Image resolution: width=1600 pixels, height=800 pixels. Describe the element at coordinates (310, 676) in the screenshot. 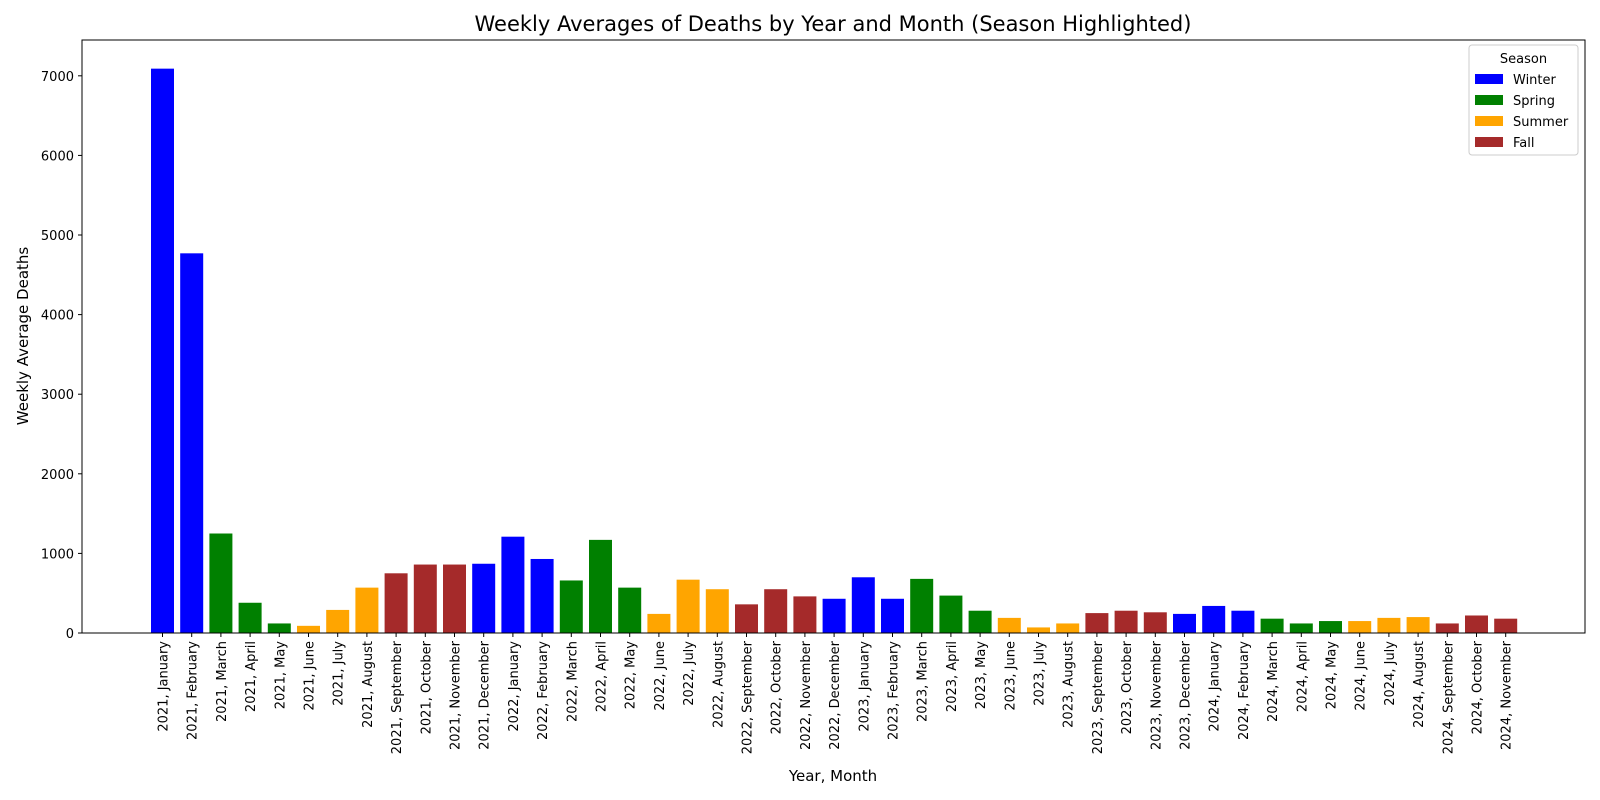

I see `x-tick-label: 2021, June` at that location.